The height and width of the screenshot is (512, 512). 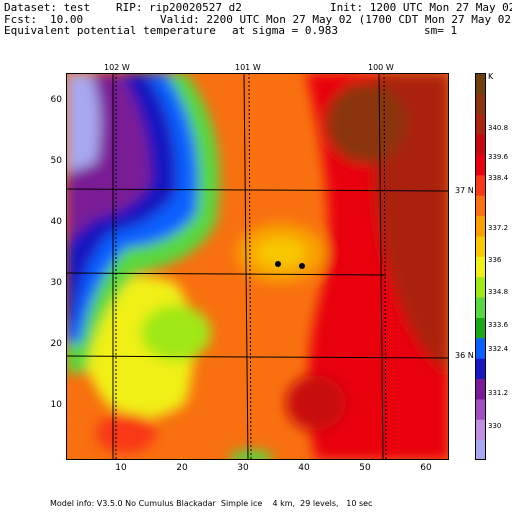 I want to click on field-name: Equivalent potential temperature, so click(x=110, y=30).